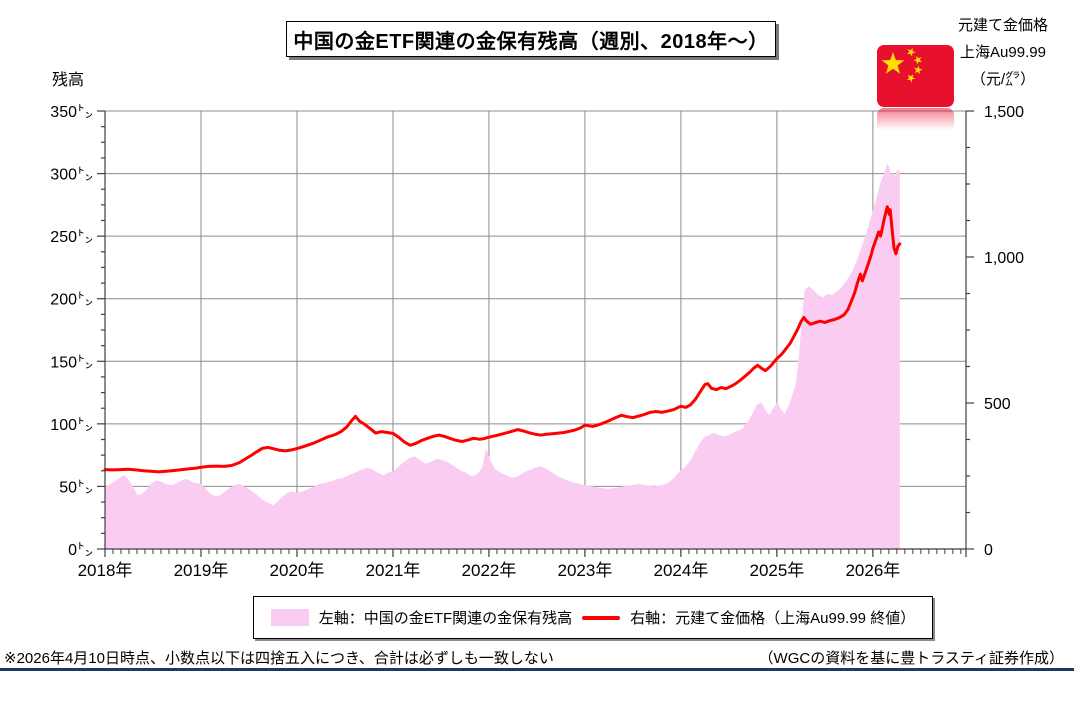 This screenshot has height=707, width=1074. What do you see at coordinates (1004, 258) in the screenshot?
I see `right-tick-label: 1,000` at bounding box center [1004, 258].